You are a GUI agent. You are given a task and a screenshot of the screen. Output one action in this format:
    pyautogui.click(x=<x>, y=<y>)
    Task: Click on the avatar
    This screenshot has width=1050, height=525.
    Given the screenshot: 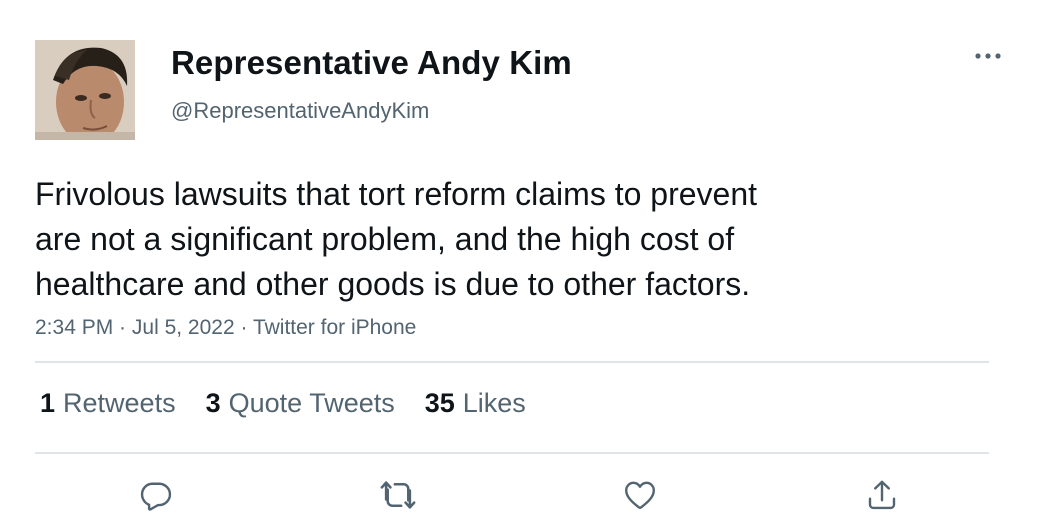 What is the action you would take?
    pyautogui.click(x=85, y=90)
    